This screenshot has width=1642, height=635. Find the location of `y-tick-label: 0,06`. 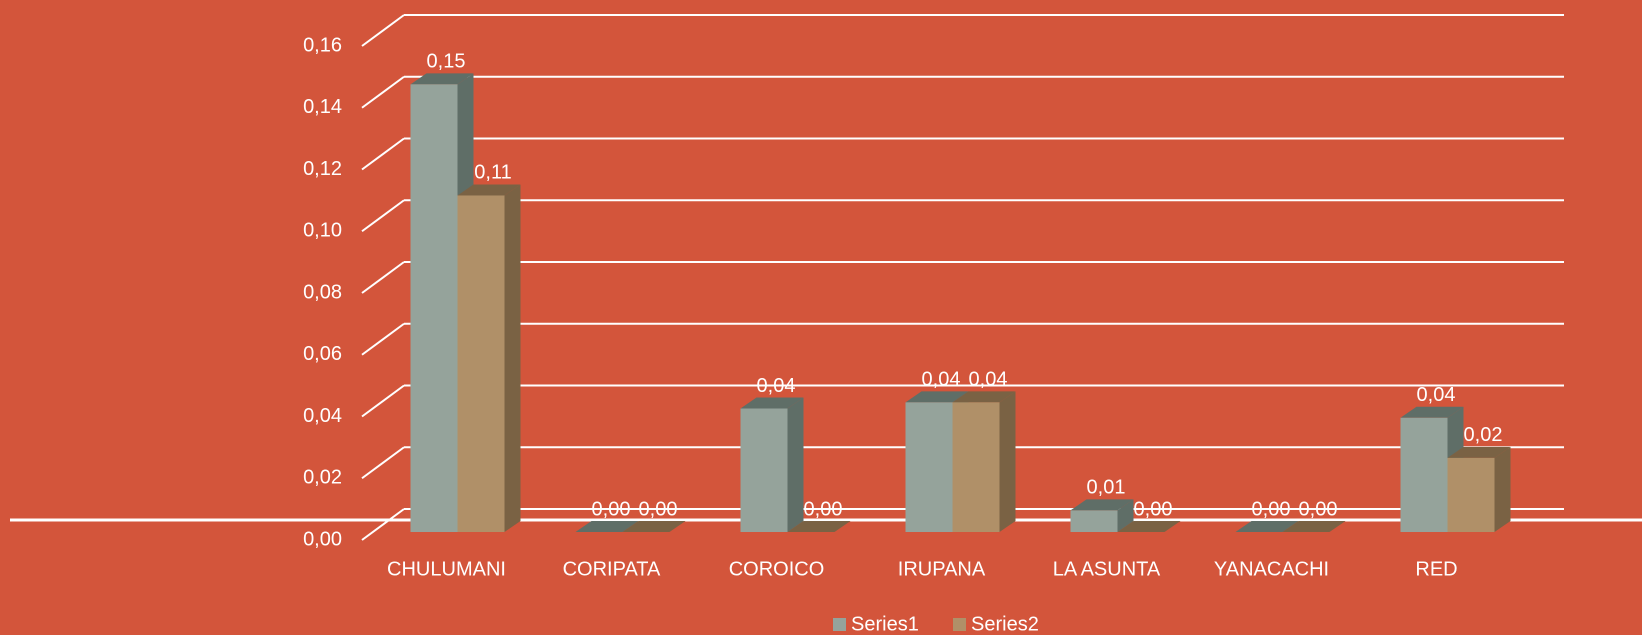

y-tick-label: 0,06 is located at coordinates (322, 354).